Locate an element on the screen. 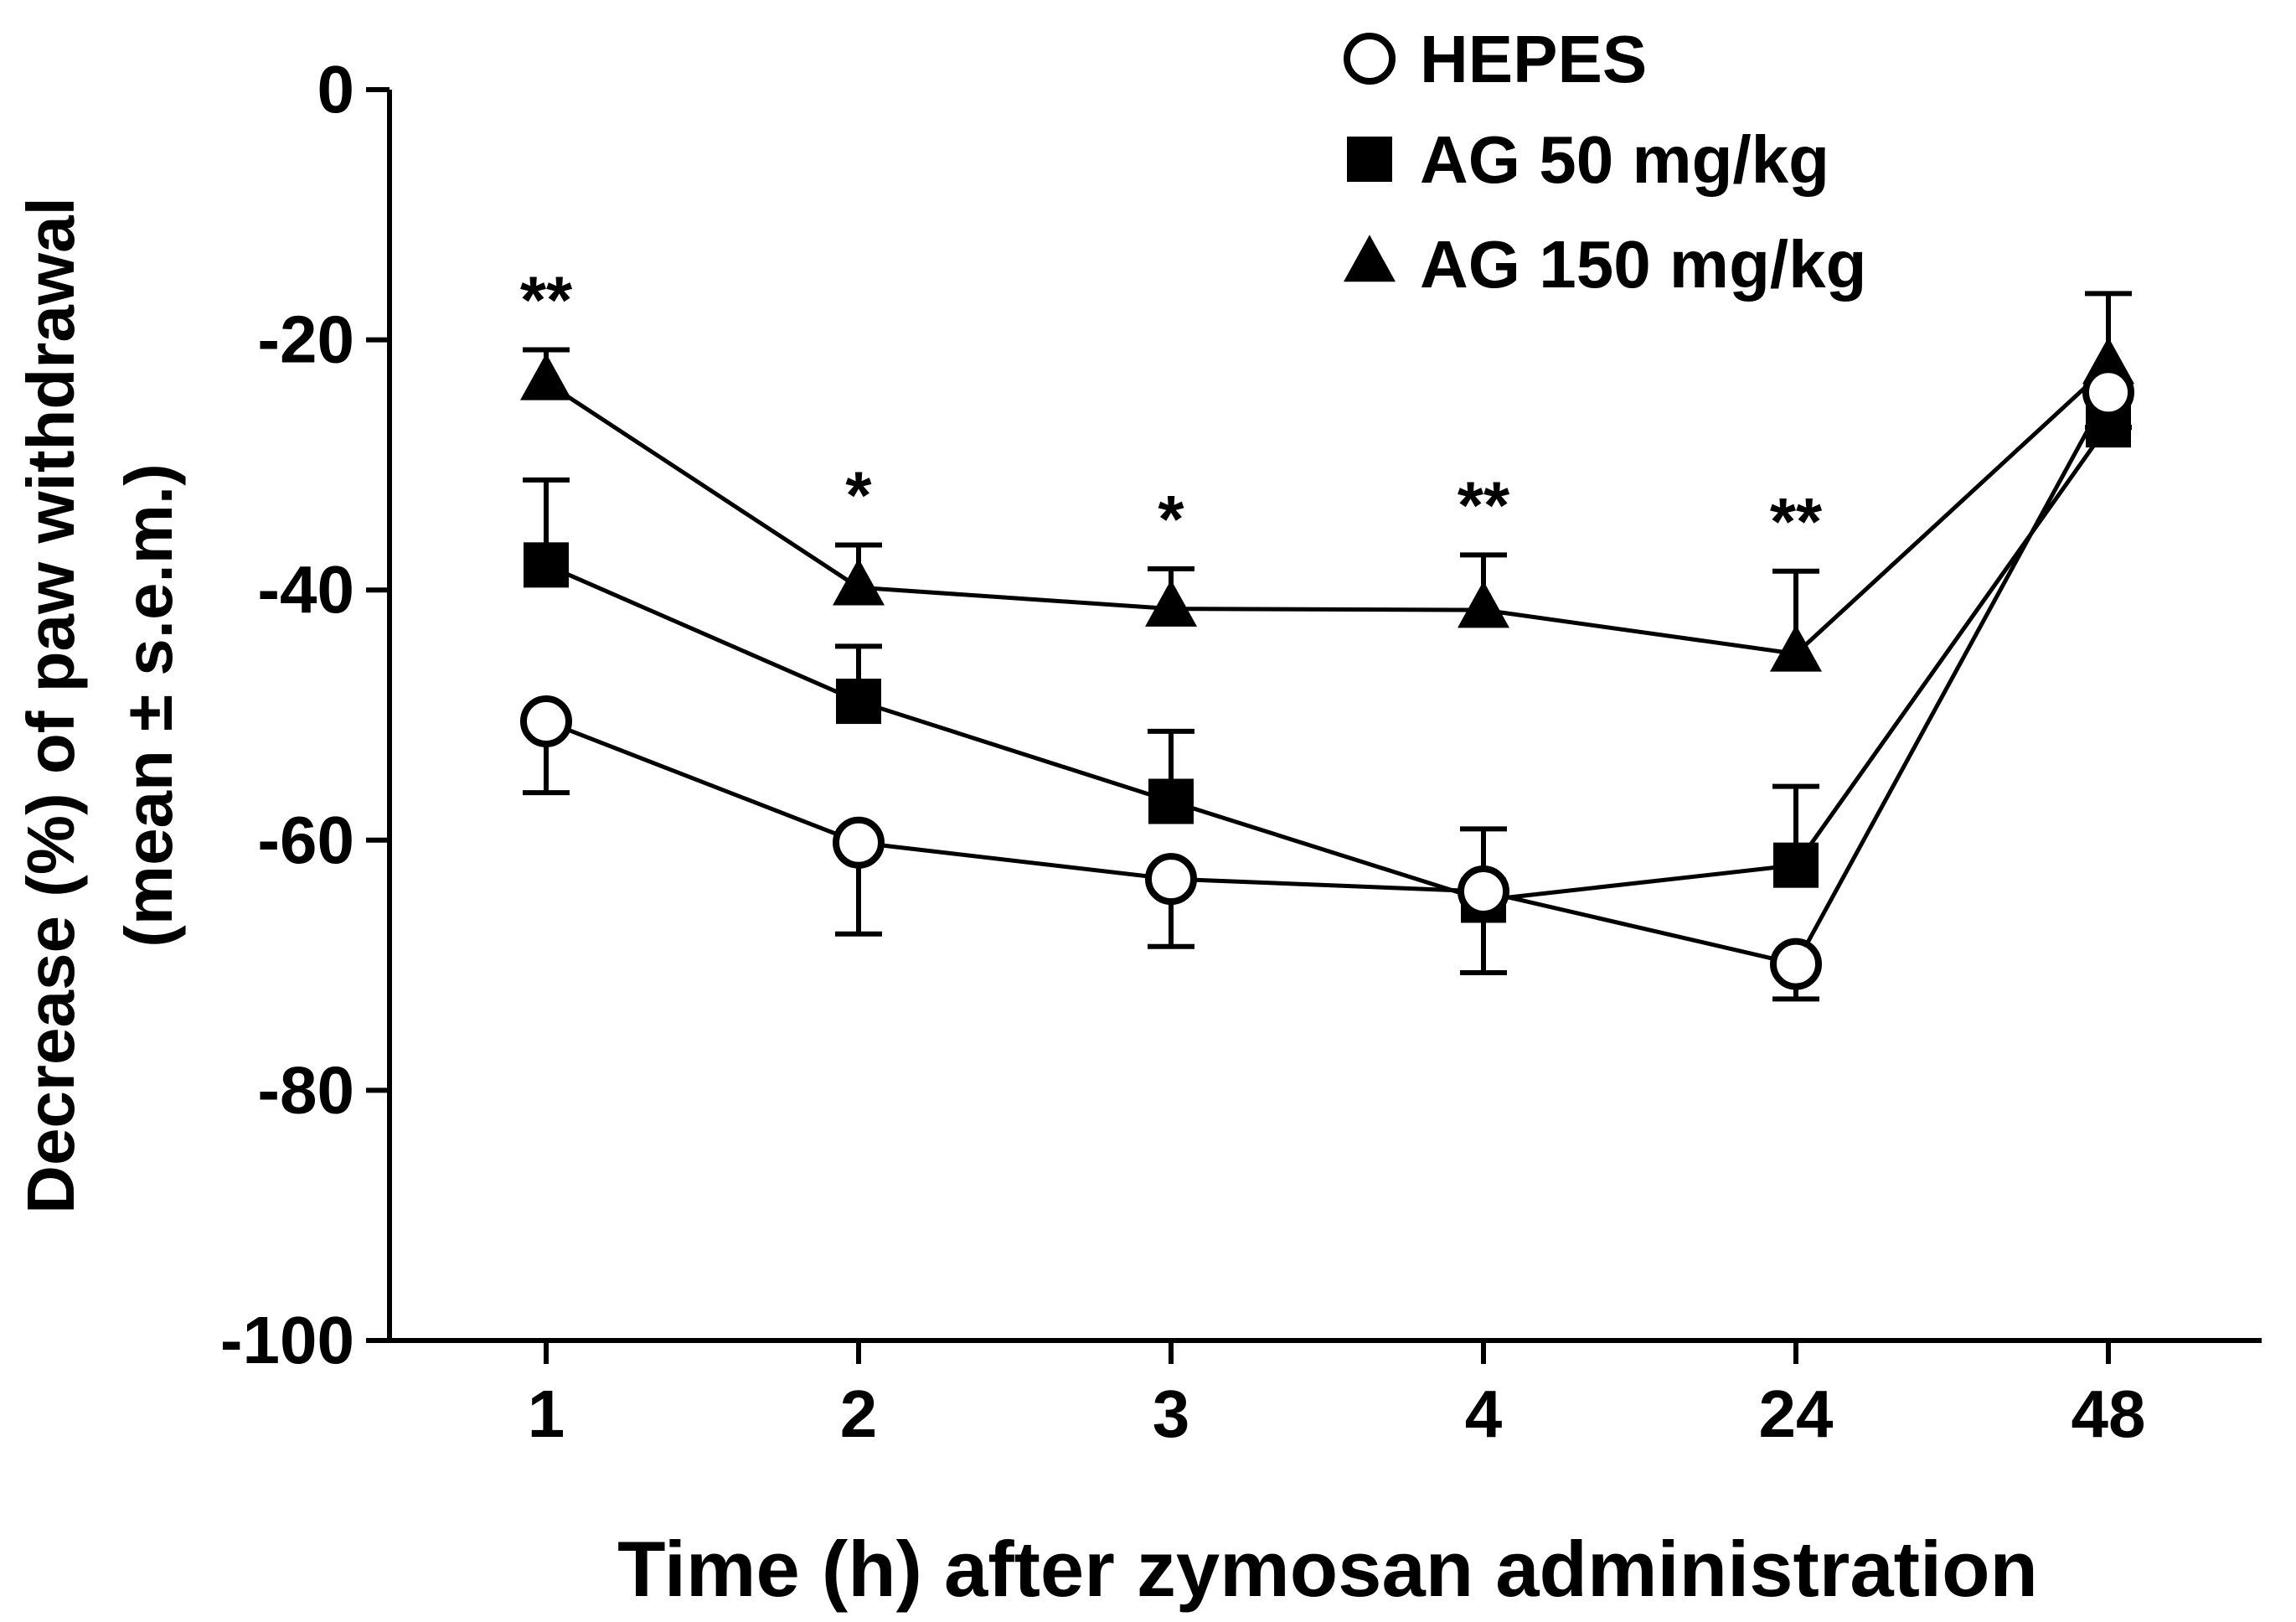 The width and height of the screenshot is (2296, 1622). x-tick-label: 2 is located at coordinates (859, 1414).